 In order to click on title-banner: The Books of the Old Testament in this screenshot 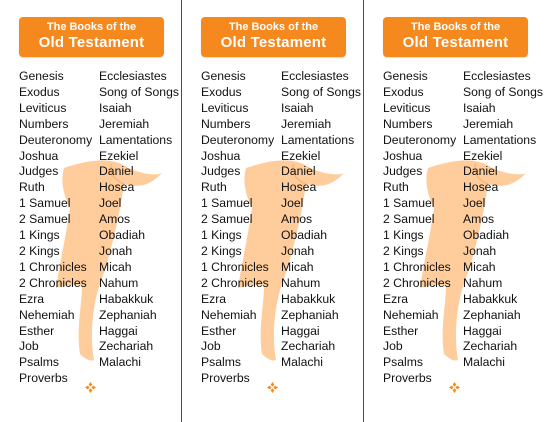, I will do `click(273, 37)`.